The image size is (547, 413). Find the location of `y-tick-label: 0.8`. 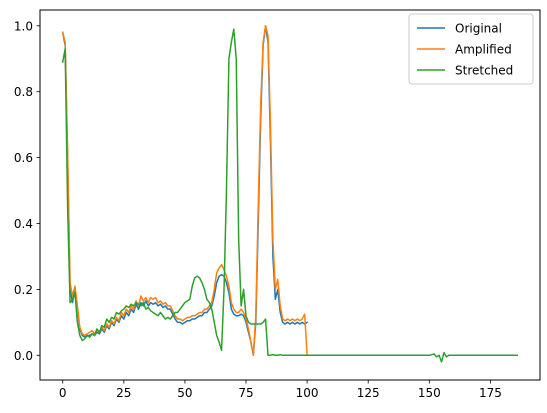

y-tick-label: 0.8 is located at coordinates (23, 92).